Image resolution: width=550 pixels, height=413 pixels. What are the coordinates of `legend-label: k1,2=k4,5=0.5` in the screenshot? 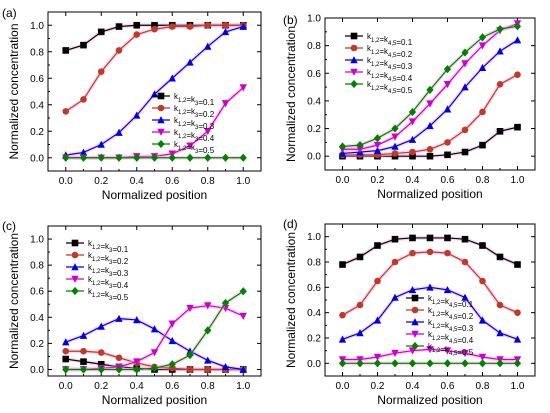 It's located at (451, 349).